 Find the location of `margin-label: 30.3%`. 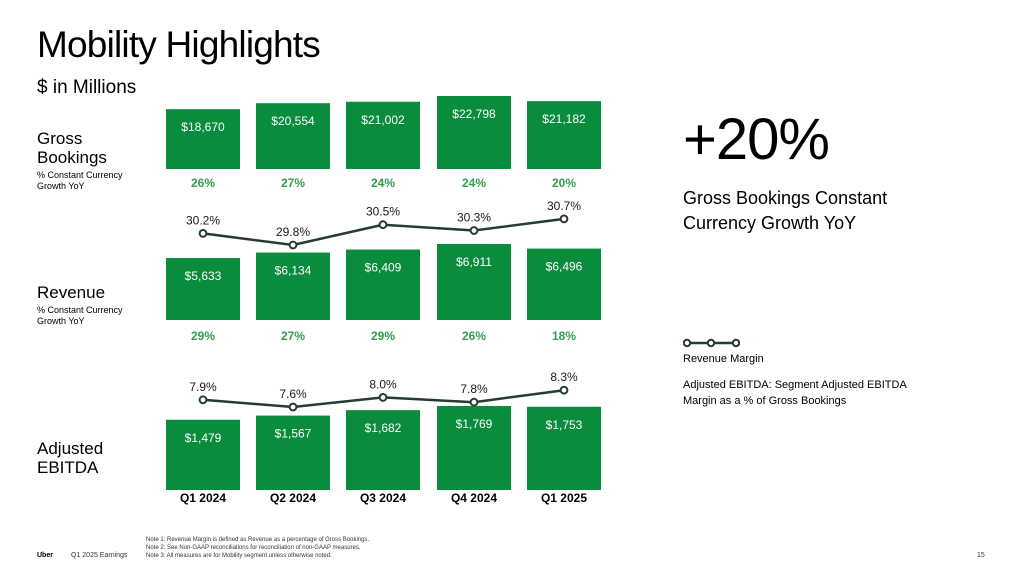

margin-label: 30.3% is located at coordinates (474, 218).